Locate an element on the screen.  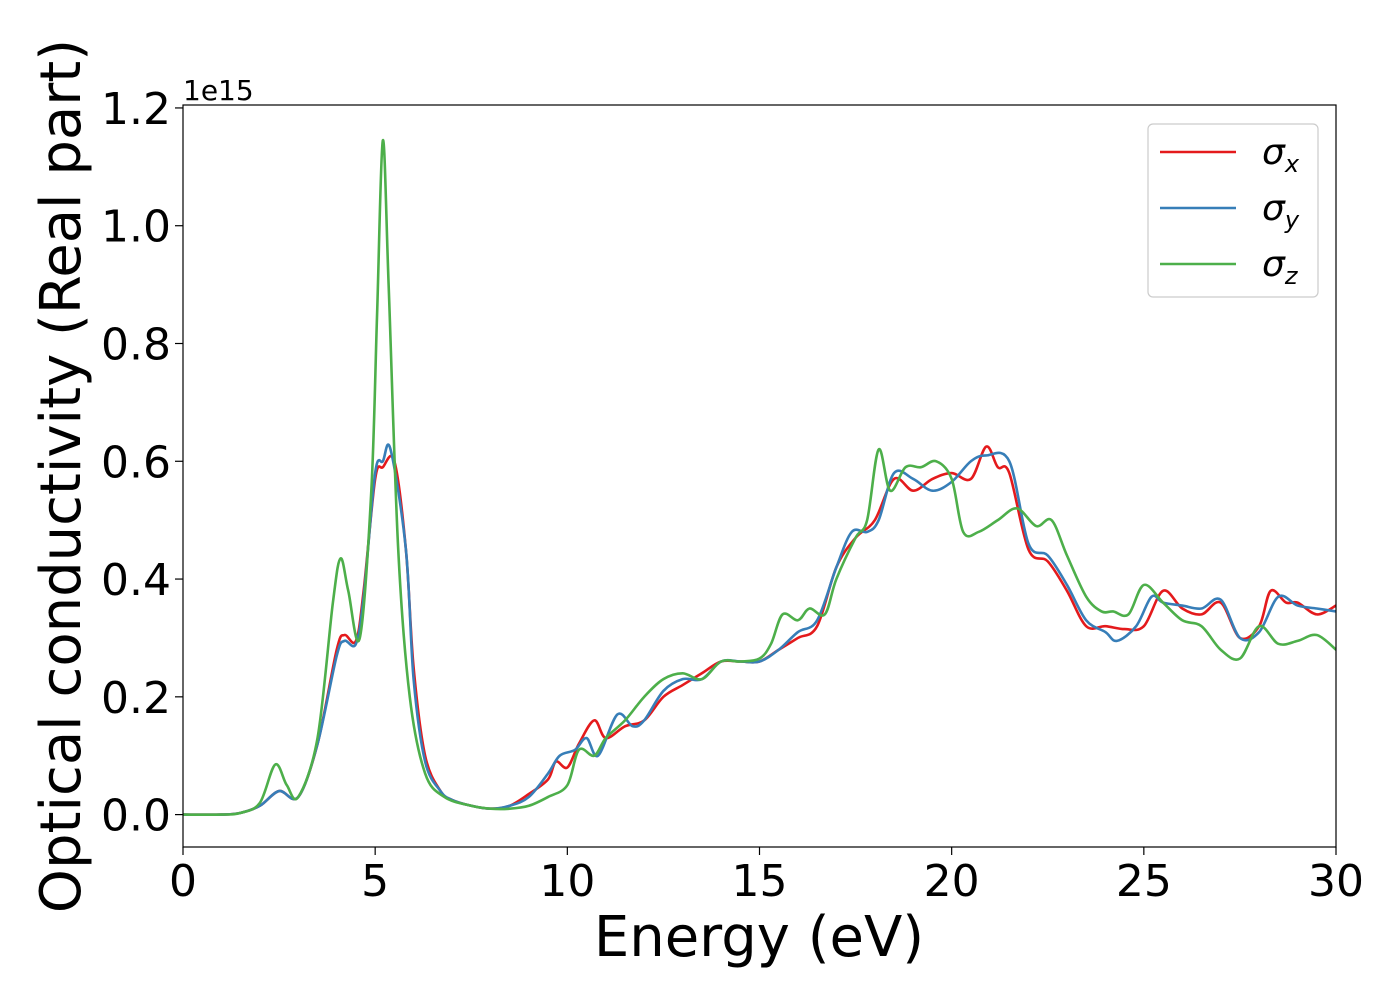
y-tick-label: 0.6 is located at coordinates (136, 462).